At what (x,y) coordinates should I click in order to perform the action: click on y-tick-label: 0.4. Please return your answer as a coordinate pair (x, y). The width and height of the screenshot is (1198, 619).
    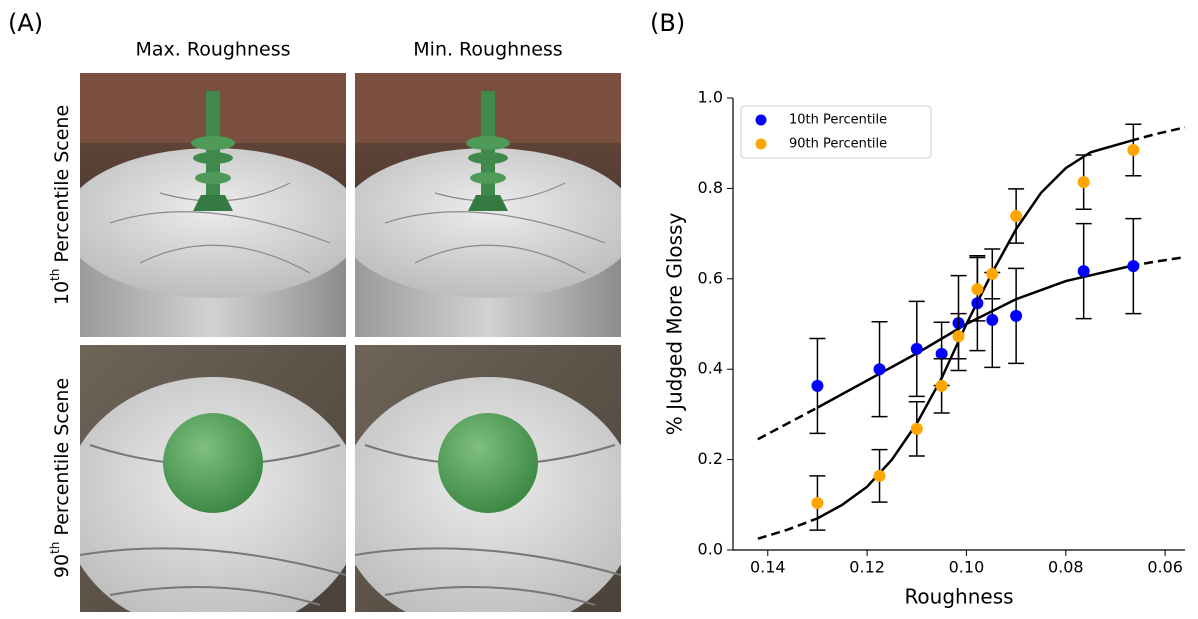
    Looking at the image, I should click on (710, 368).